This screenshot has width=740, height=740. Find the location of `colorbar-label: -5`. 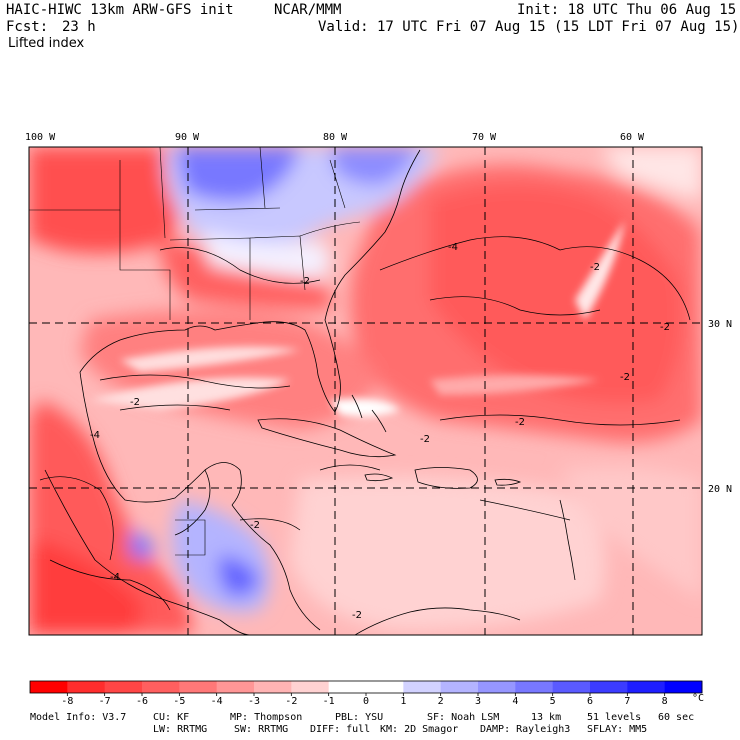

colorbar-label: -5 is located at coordinates (179, 701).